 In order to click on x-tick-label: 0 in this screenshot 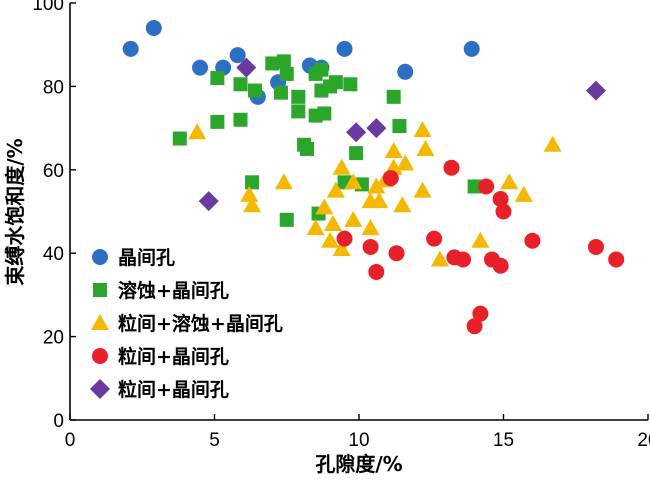, I will do `click(70, 440)`.